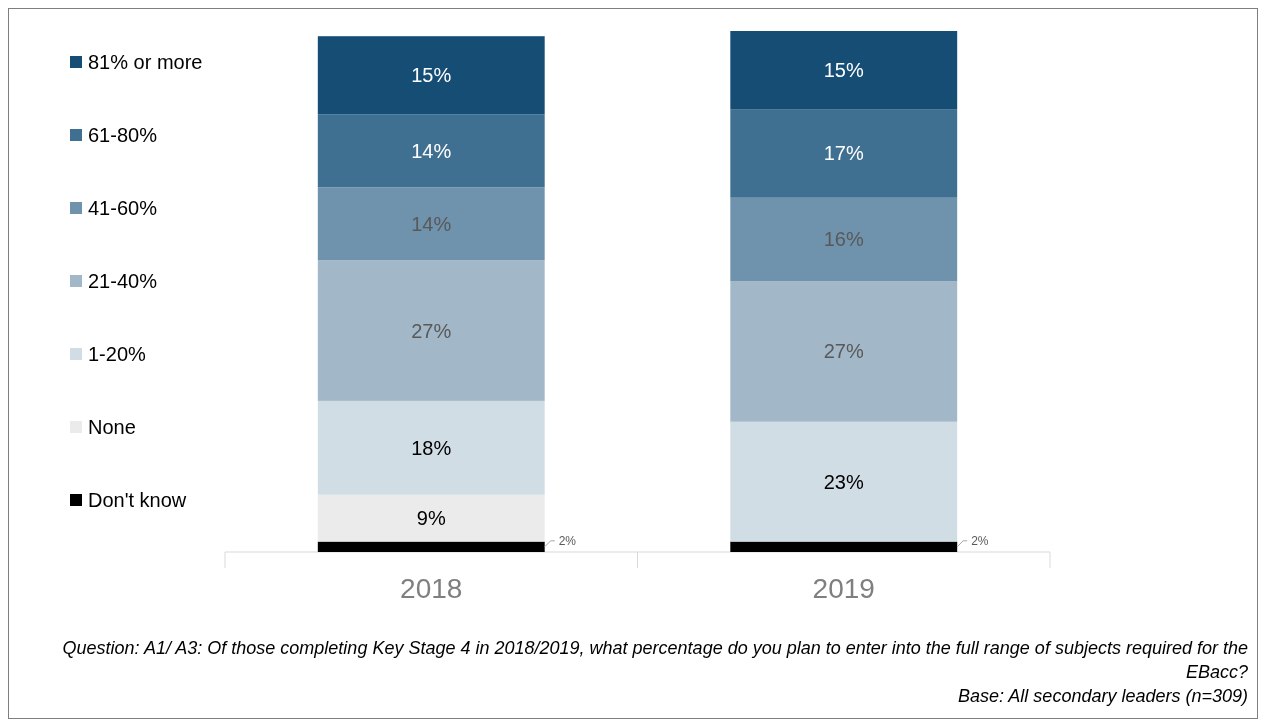  Describe the element at coordinates (117, 354) in the screenshot. I see `legend-label: 1-20%` at that location.